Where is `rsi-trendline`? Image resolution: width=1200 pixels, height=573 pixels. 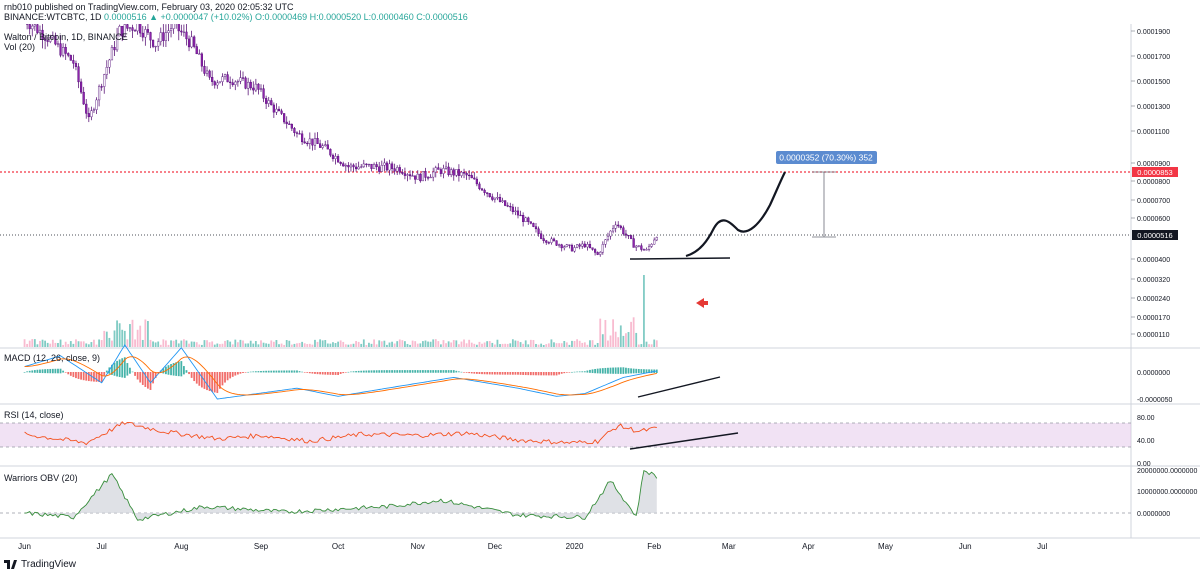
rsi-trendline is located at coordinates (684, 441).